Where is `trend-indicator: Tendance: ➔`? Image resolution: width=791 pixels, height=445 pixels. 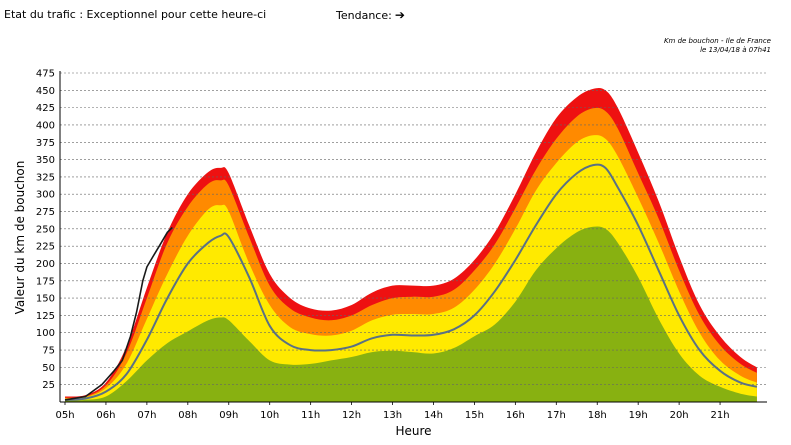 trend-indicator: Tendance: ➔ is located at coordinates (370, 15).